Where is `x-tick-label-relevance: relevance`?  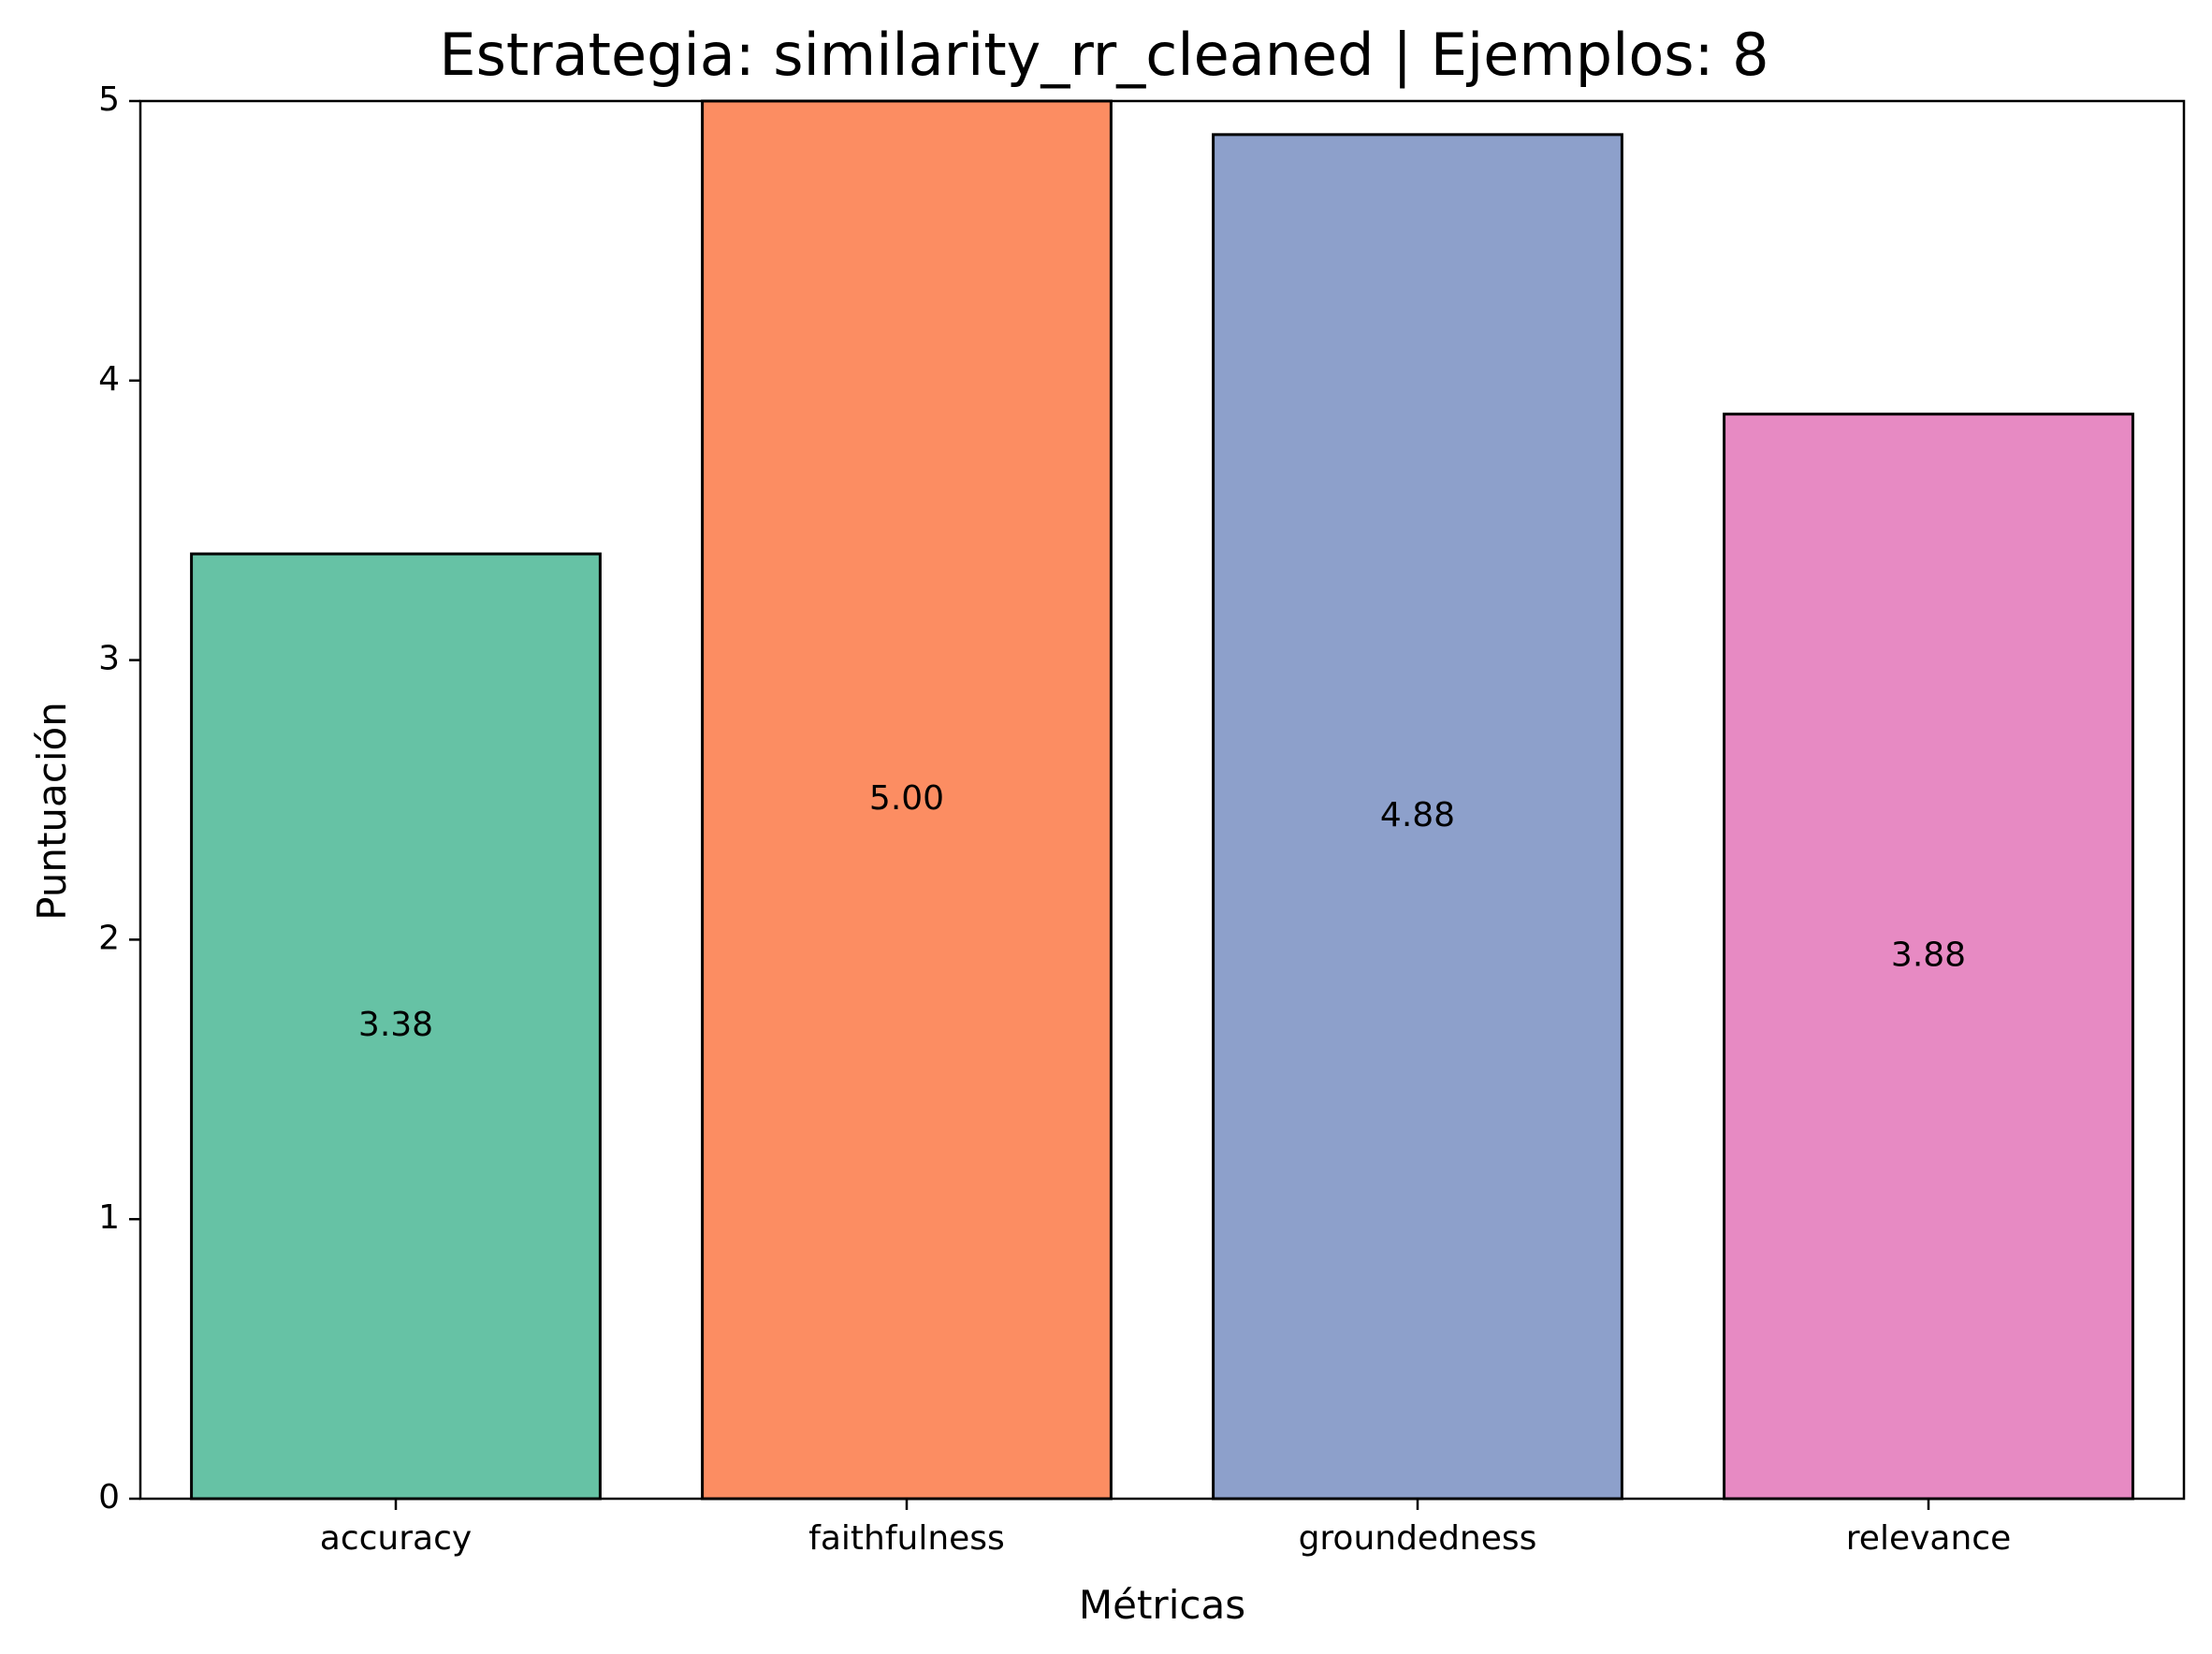
x-tick-label-relevance: relevance is located at coordinates (1928, 1538).